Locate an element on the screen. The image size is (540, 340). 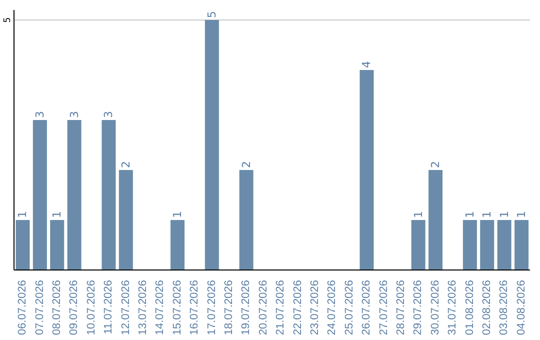
x-tick-label: 23.07.2026 is located at coordinates (315, 308).